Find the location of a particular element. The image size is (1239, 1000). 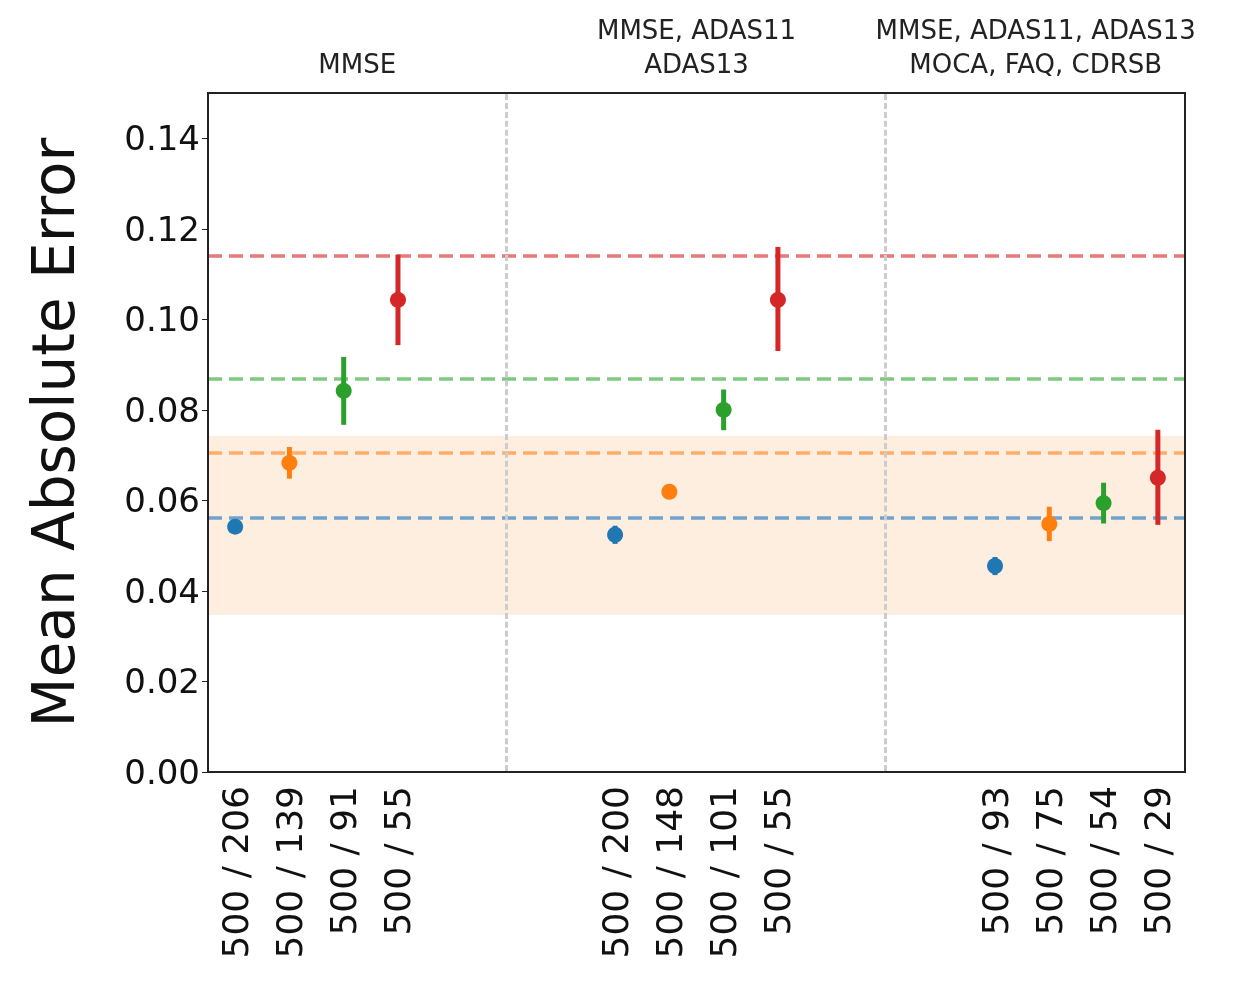

x-tick-label: 500 / 93 is located at coordinates (995, 861).